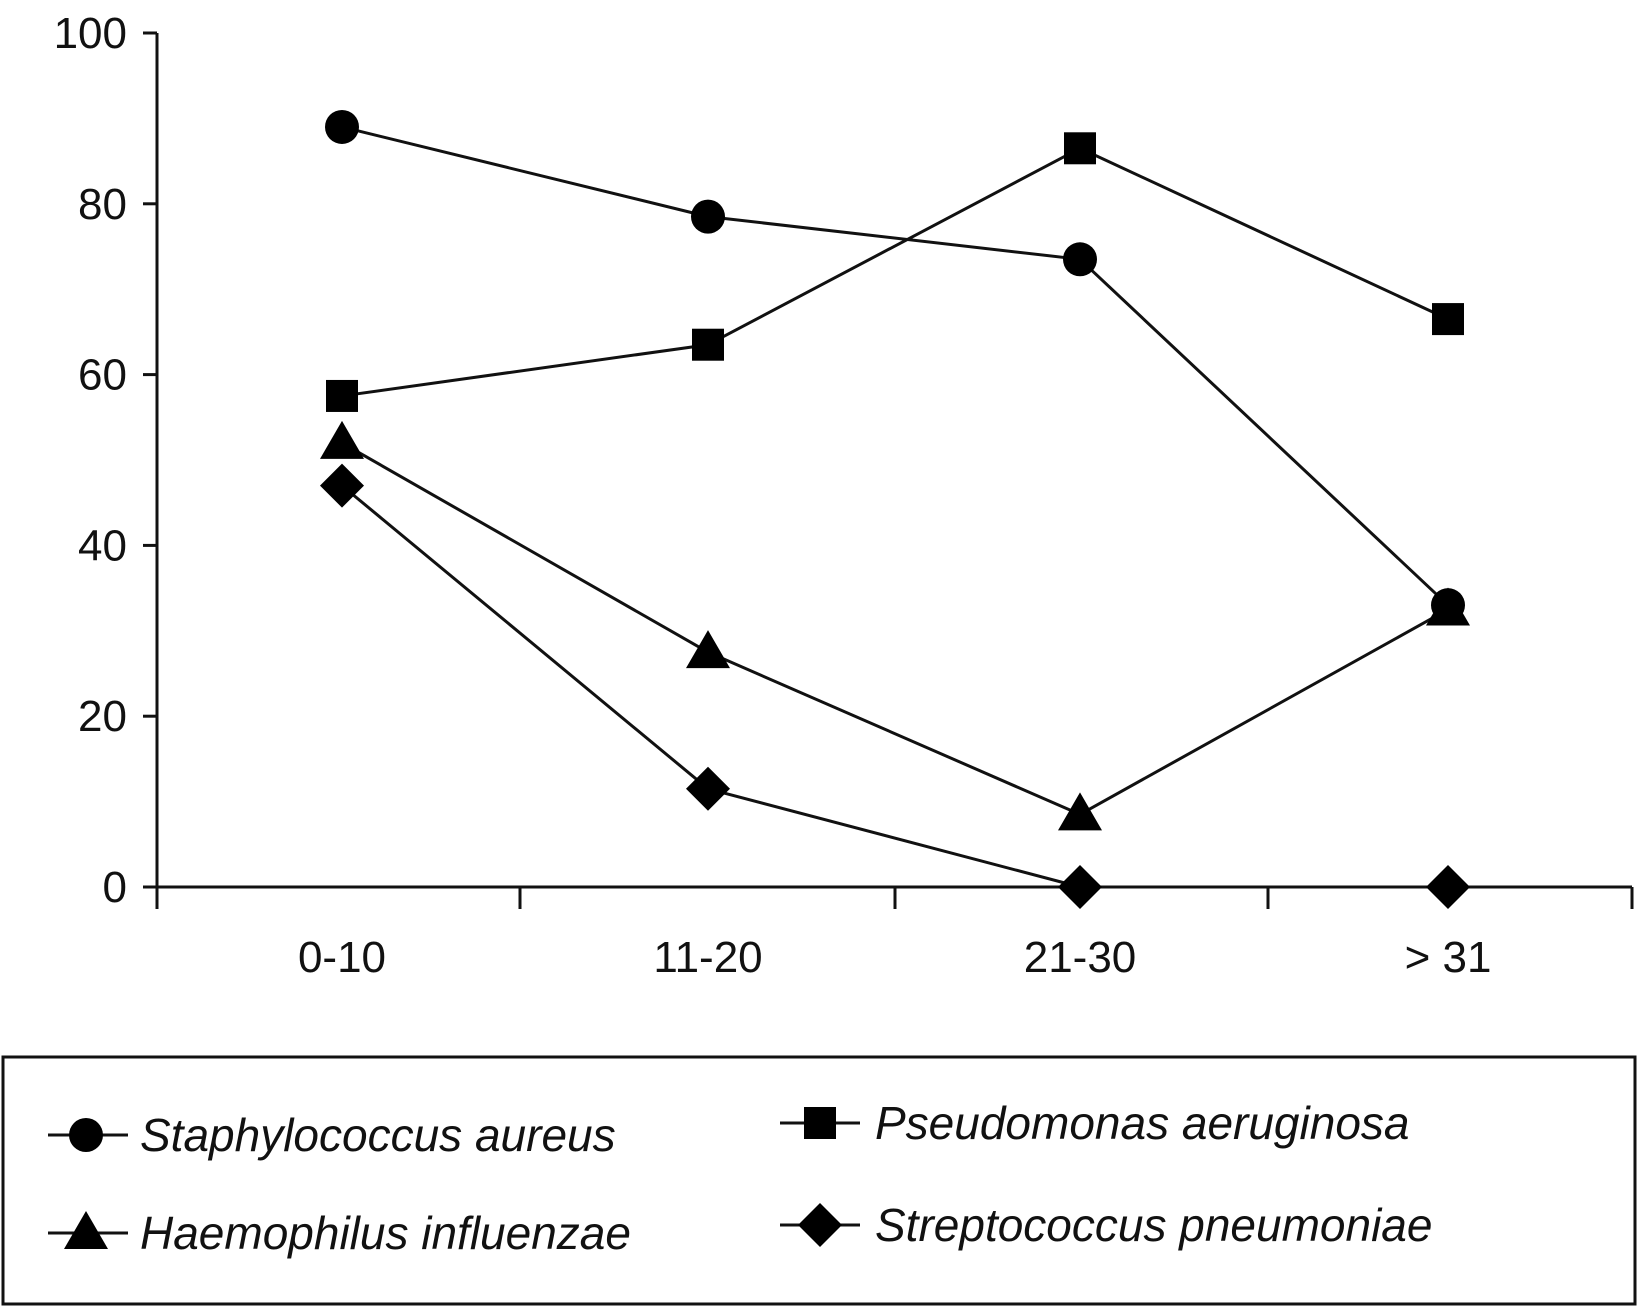 The image size is (1638, 1307). Describe the element at coordinates (1153, 1225) in the screenshot. I see `legend-label: Streptococcus pneumoniae` at that location.